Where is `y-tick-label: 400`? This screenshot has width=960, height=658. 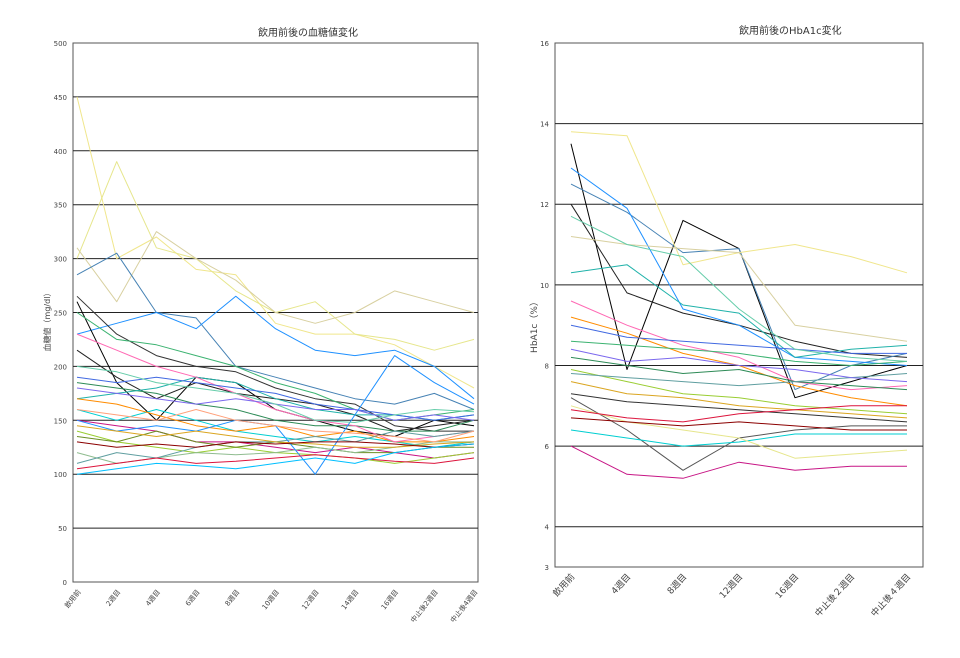 y-tick-label: 400 is located at coordinates (60, 152).